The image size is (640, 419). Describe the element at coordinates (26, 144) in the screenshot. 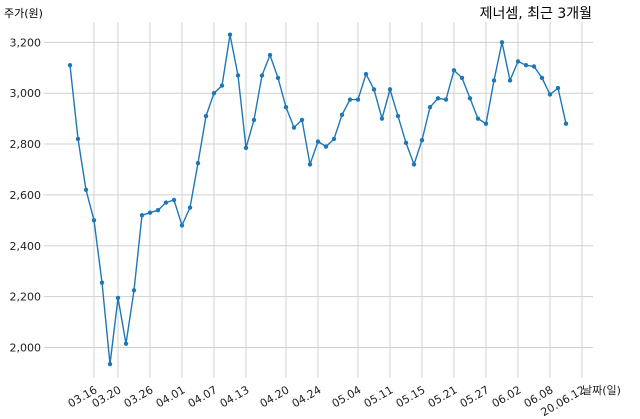

I see `y-tick-label: 2,800` at that location.